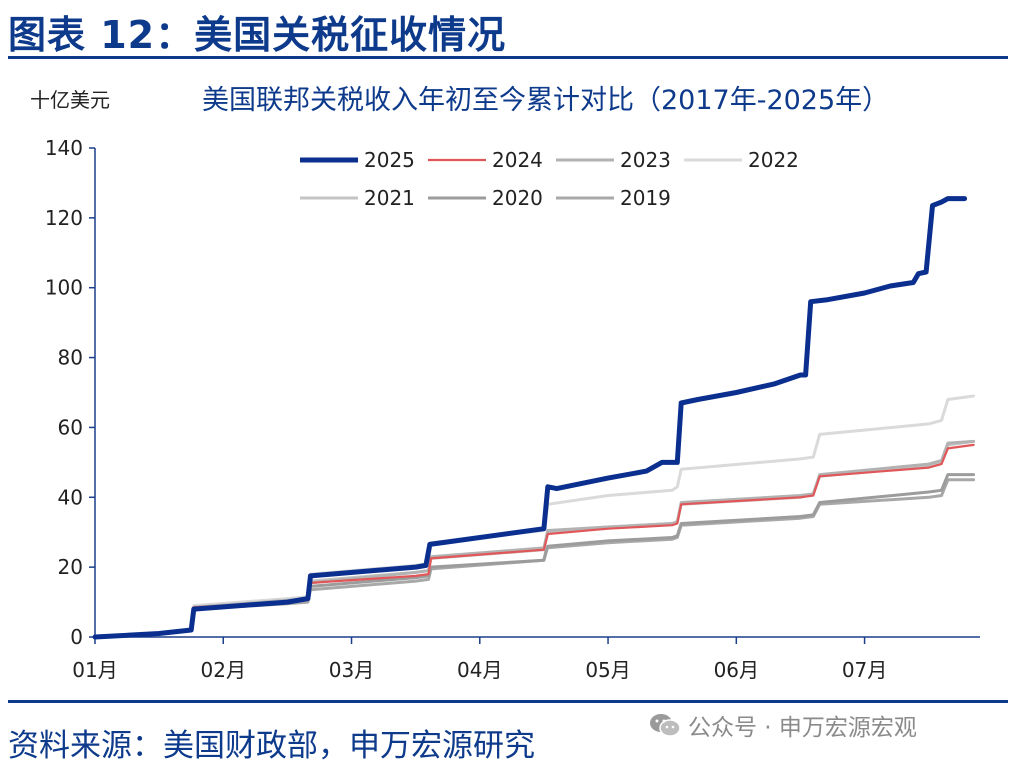 This screenshot has height=768, width=1016. Describe the element at coordinates (802, 728) in the screenshot. I see `watermark-text: 公众号 · 申万宏源宏观` at that location.